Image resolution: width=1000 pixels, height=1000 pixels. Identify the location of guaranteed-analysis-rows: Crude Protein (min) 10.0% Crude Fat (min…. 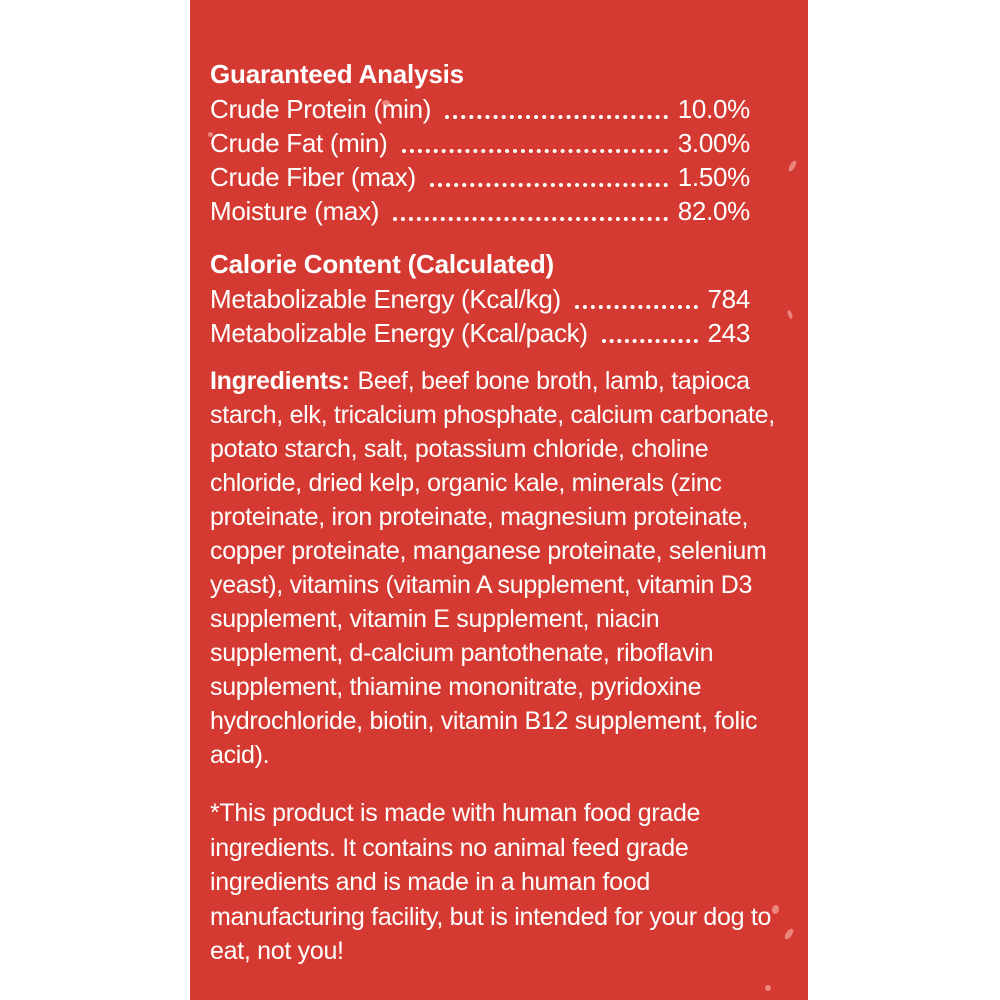
(480, 160).